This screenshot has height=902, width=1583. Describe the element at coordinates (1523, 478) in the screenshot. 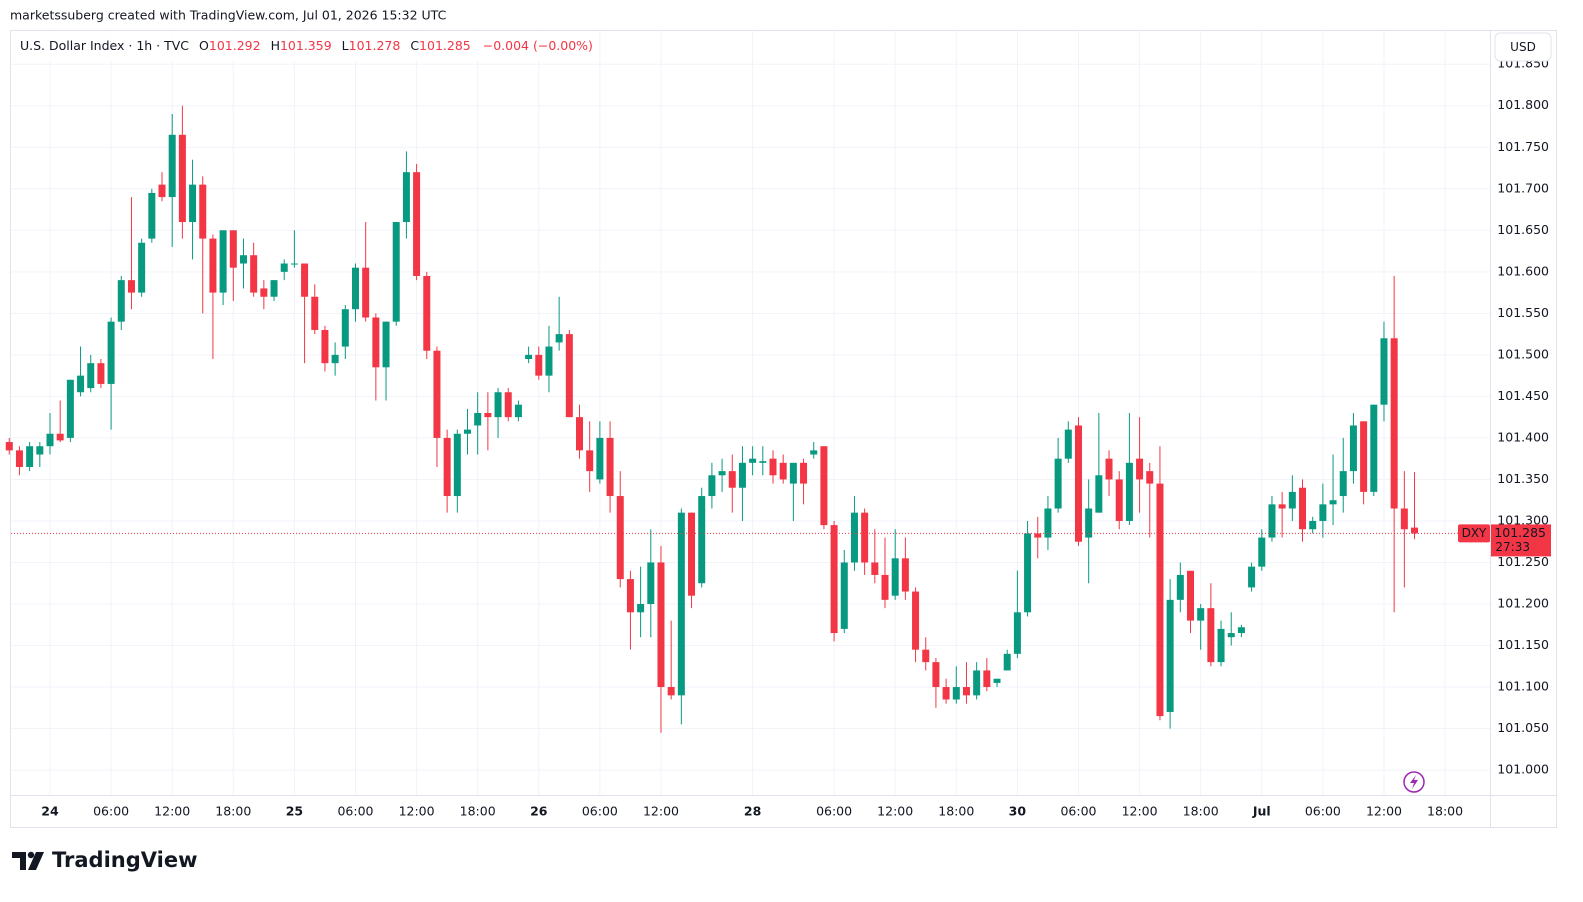

I see `y-tick-label: 101.350` at that location.